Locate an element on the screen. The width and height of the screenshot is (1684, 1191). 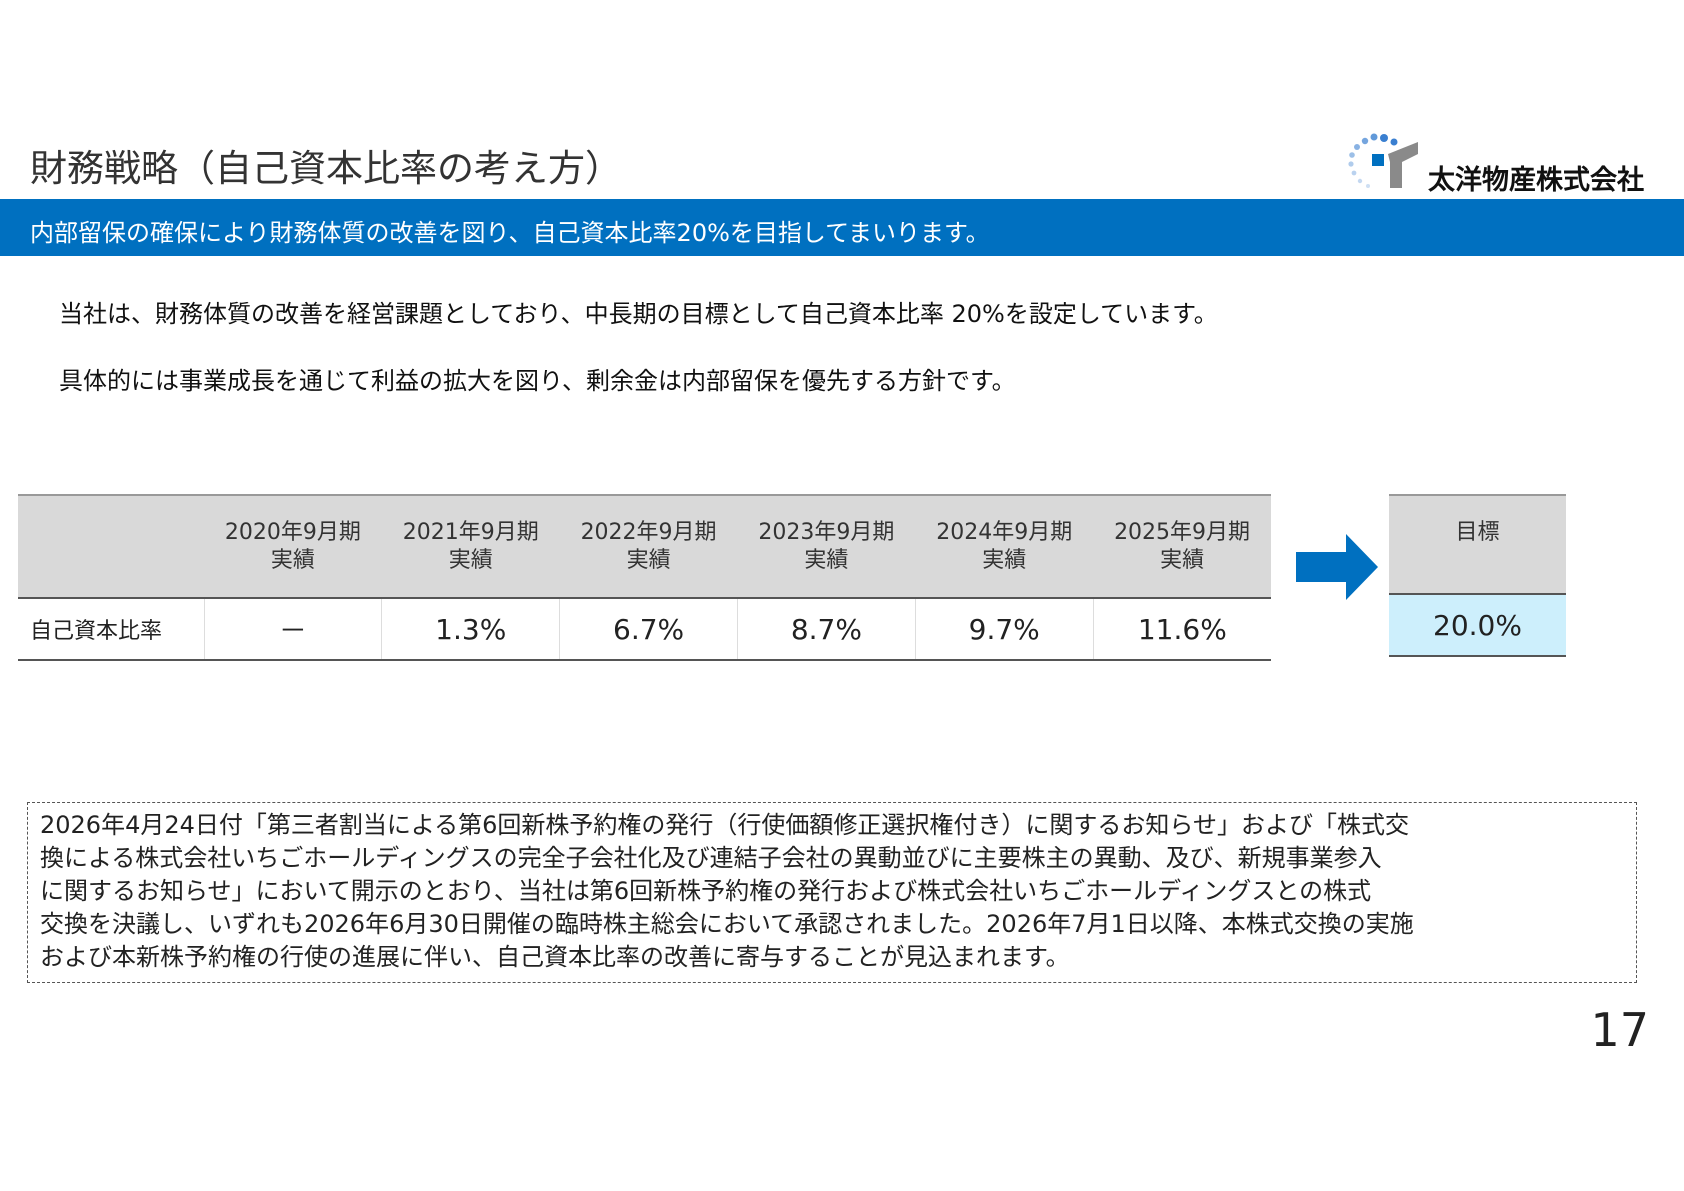
logo-mark is located at coordinates (1383, 160).